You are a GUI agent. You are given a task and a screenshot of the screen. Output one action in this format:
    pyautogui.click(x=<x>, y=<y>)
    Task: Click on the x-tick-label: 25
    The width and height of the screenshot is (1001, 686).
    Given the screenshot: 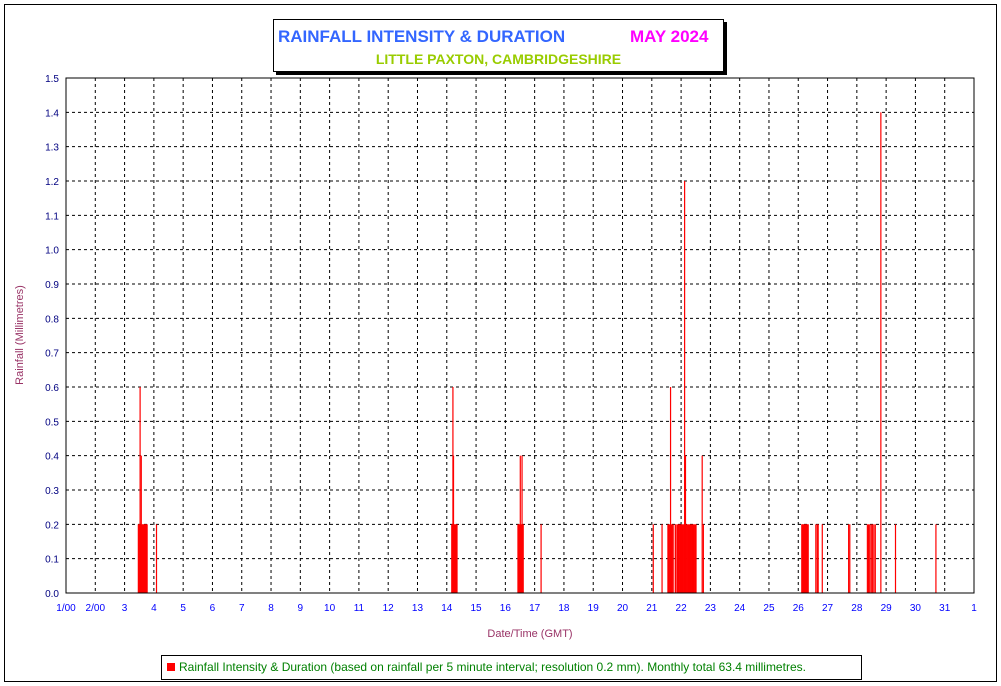 What is the action you would take?
    pyautogui.click(x=769, y=608)
    